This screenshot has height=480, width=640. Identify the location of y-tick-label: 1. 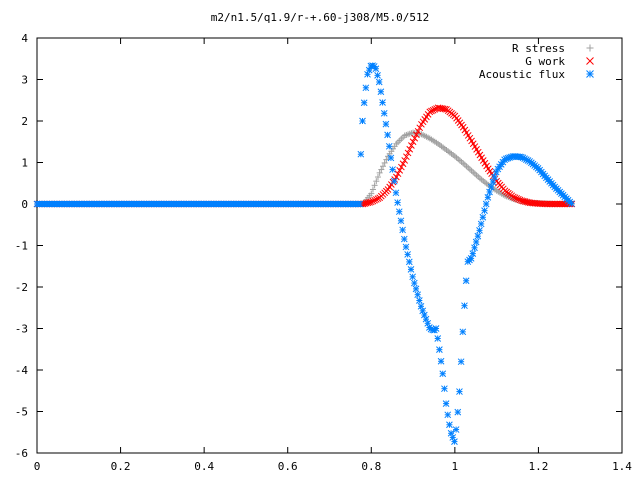
(24, 163).